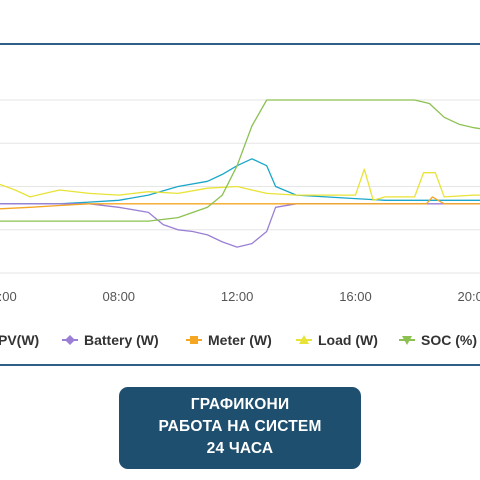 The width and height of the screenshot is (480, 480). I want to click on legend-label-1: Battery (W), so click(121, 340).